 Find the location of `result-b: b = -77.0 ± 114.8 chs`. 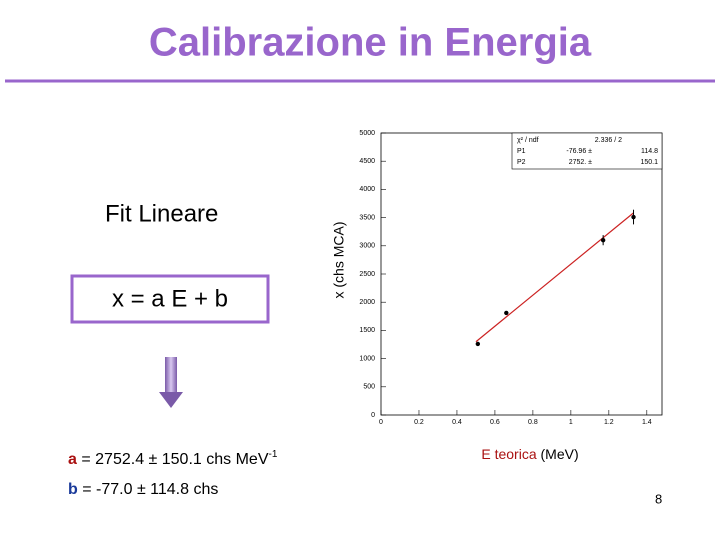

result-b: b = -77.0 ± 114.8 chs is located at coordinates (143, 489).